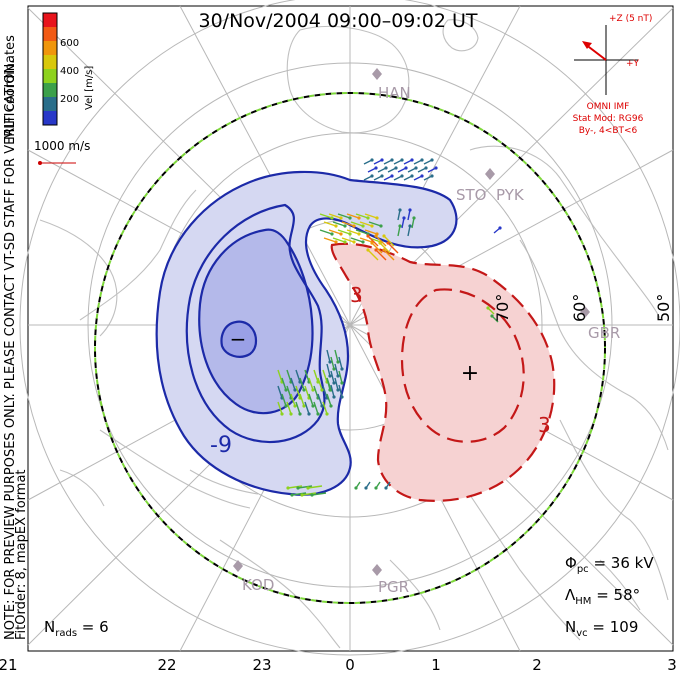 The height and width of the screenshot is (674, 680). Describe the element at coordinates (66, 633) in the screenshot. I see `nrads-sub: rads` at that location.